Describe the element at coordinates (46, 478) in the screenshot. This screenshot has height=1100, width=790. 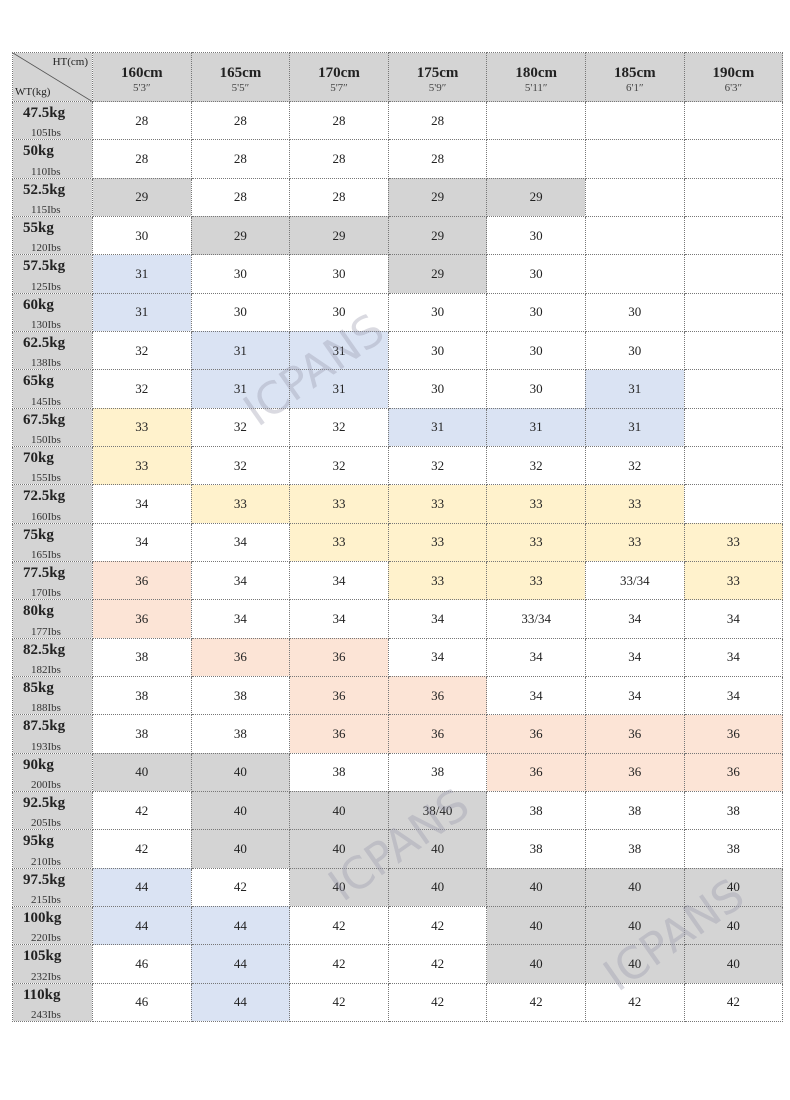
I see `weight-lbs: 155Ibs` at that location.